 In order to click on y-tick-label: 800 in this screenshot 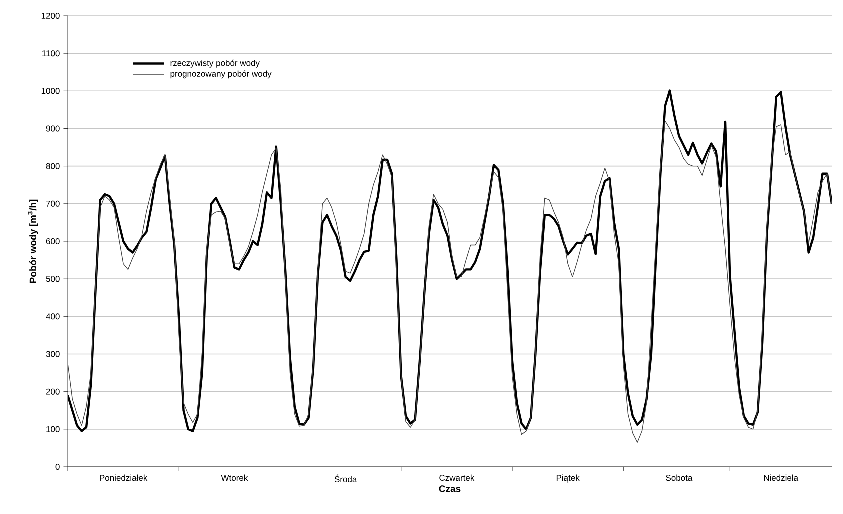, I will do `click(53, 166)`.